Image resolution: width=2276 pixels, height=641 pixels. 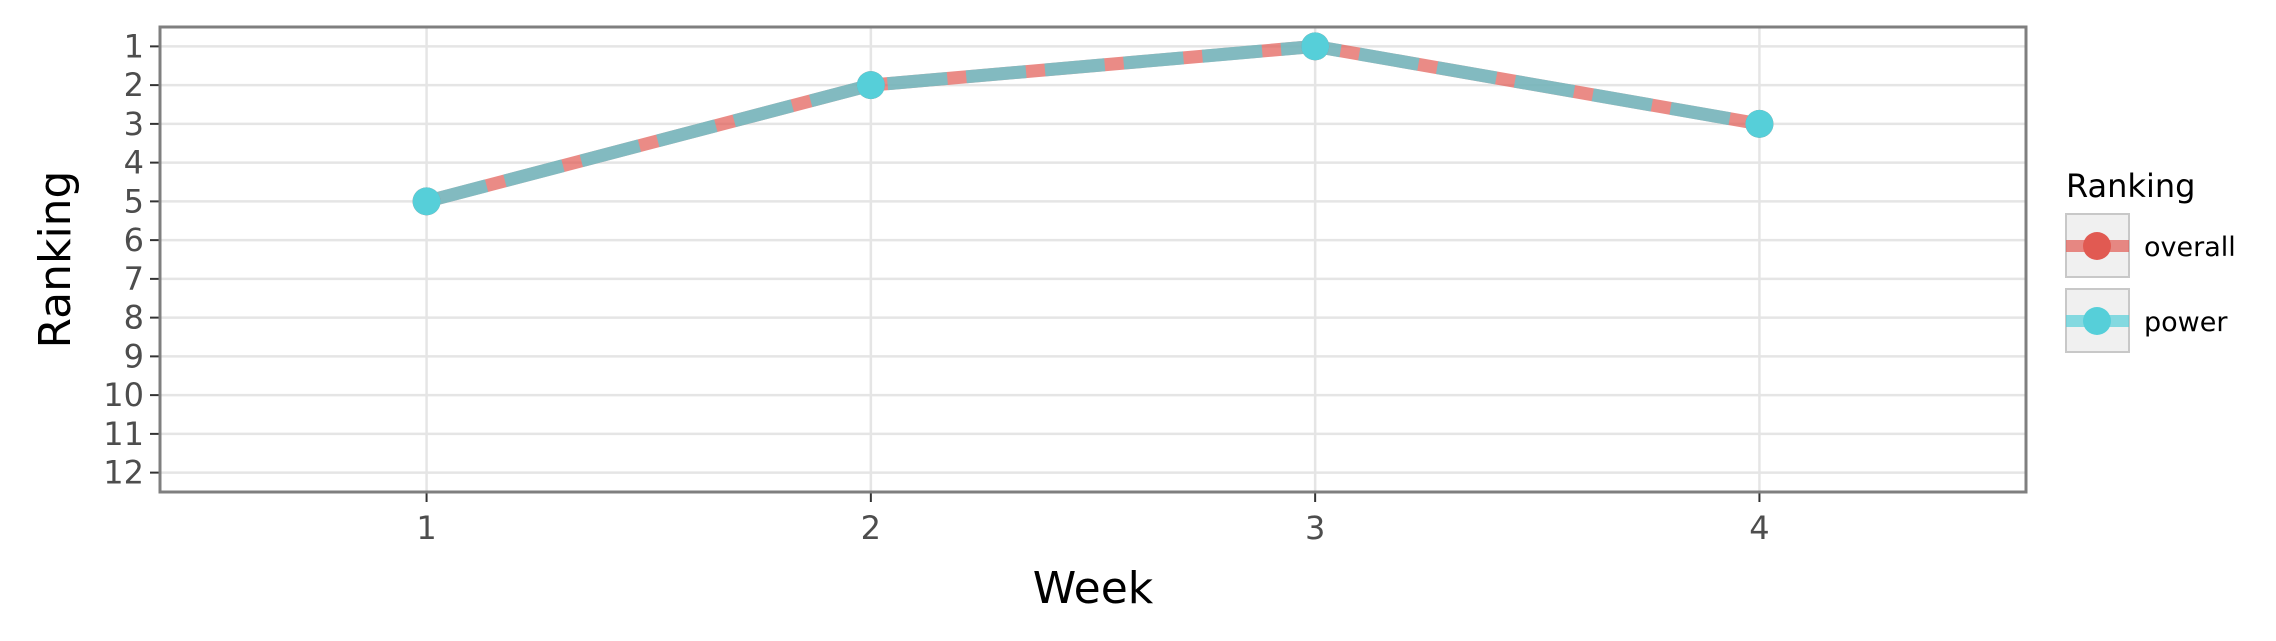 I want to click on x-tick-label: 2, so click(x=871, y=528).